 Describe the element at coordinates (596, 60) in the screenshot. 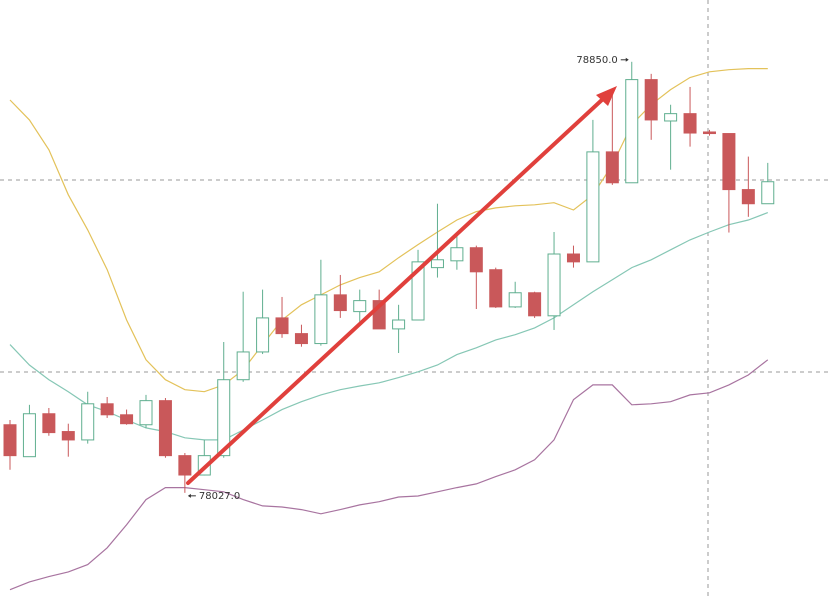

I see `annotation: 78850.0` at that location.